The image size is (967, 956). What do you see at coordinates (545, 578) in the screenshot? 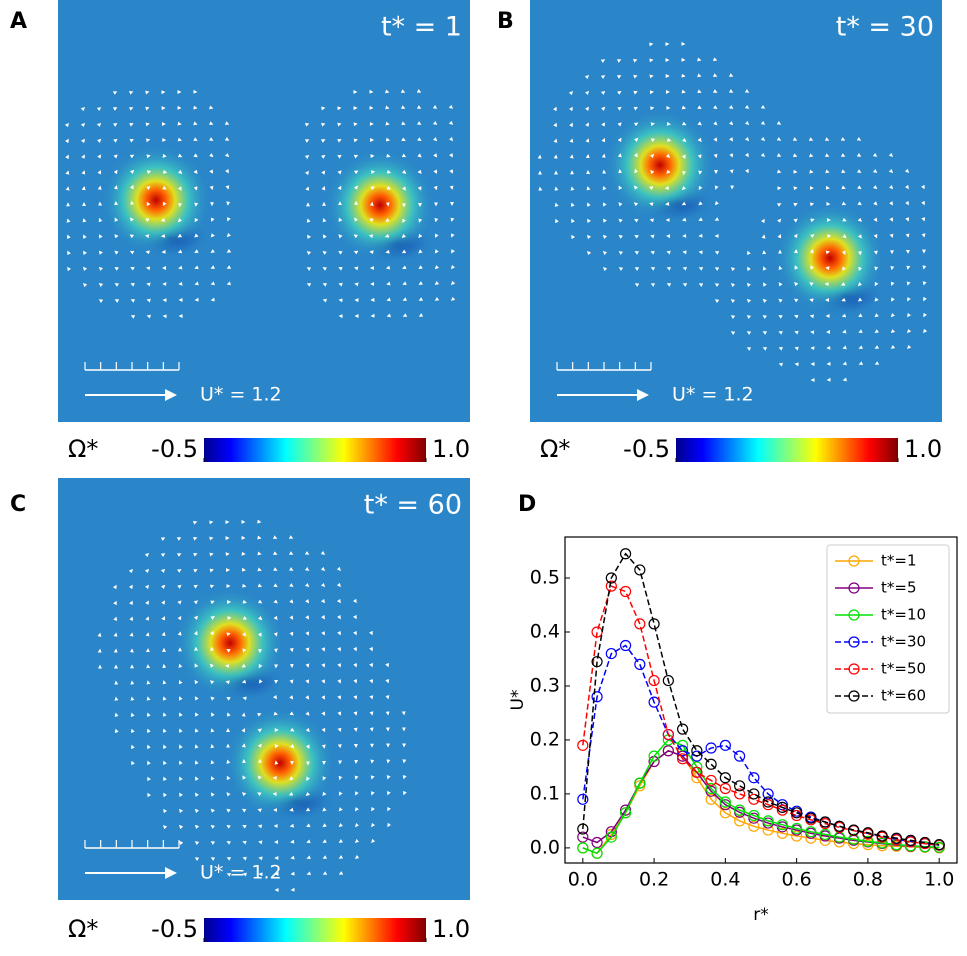
I see `y-tick-label: 0.5` at bounding box center [545, 578].